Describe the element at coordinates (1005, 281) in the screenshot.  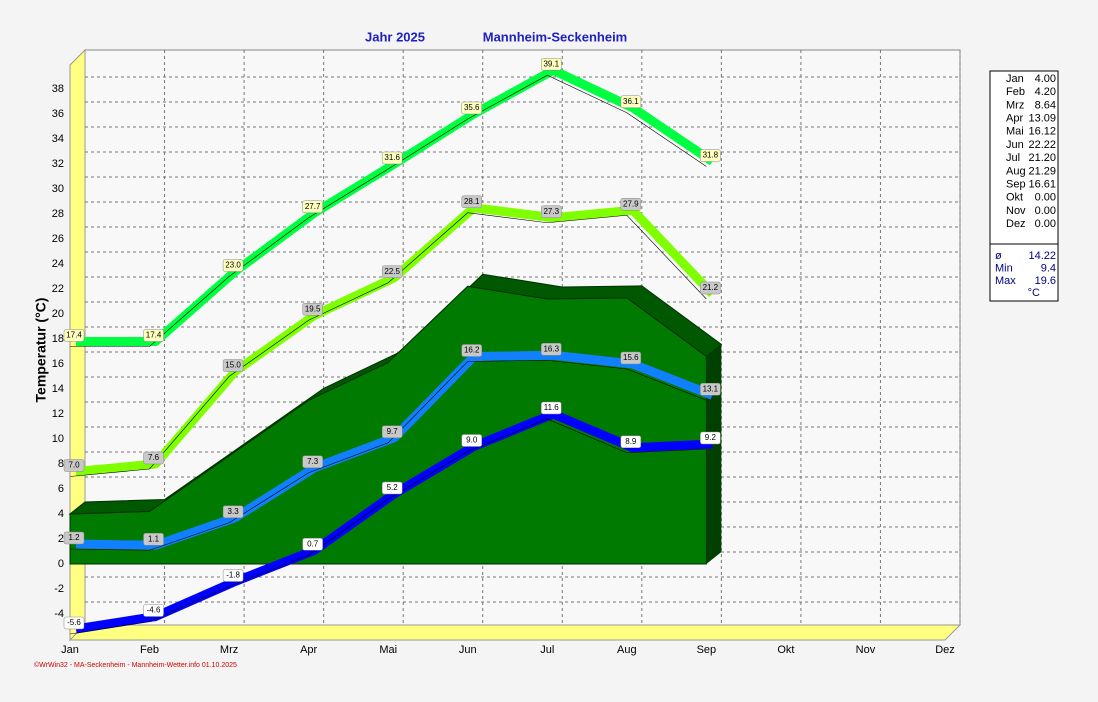
I see `summary-stat-label: Max` at that location.